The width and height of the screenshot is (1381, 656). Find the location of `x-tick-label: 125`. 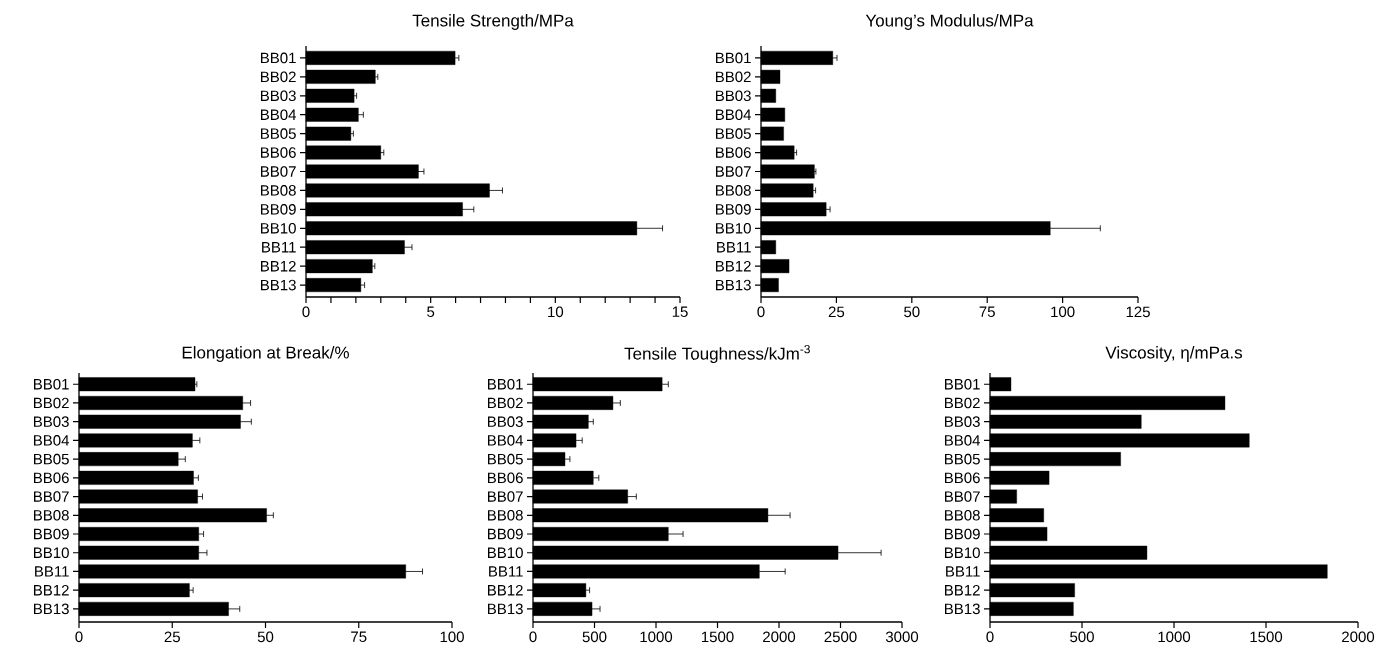

x-tick-label: 125 is located at coordinates (1138, 312).